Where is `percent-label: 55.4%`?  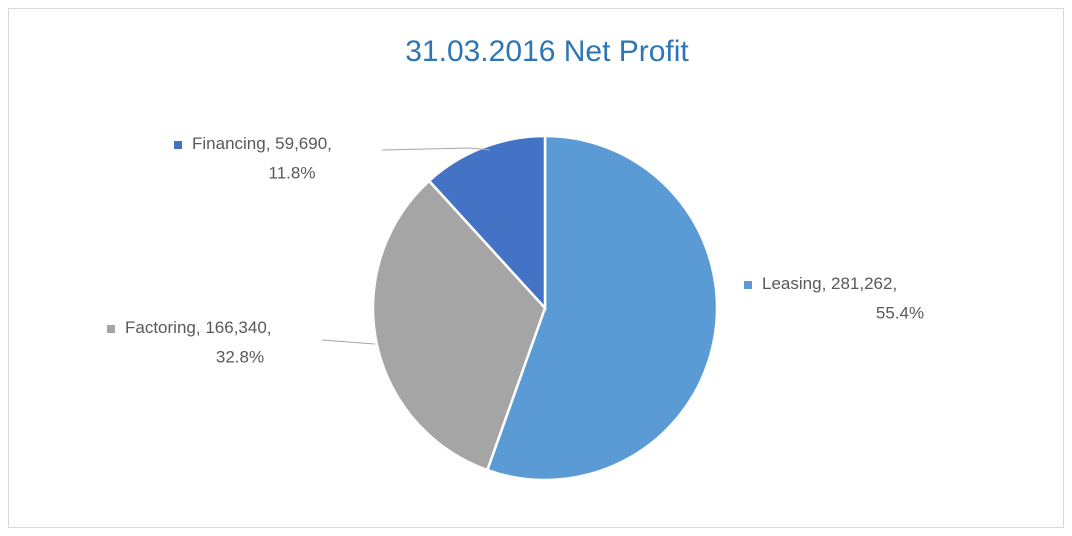
percent-label: 55.4% is located at coordinates (900, 312).